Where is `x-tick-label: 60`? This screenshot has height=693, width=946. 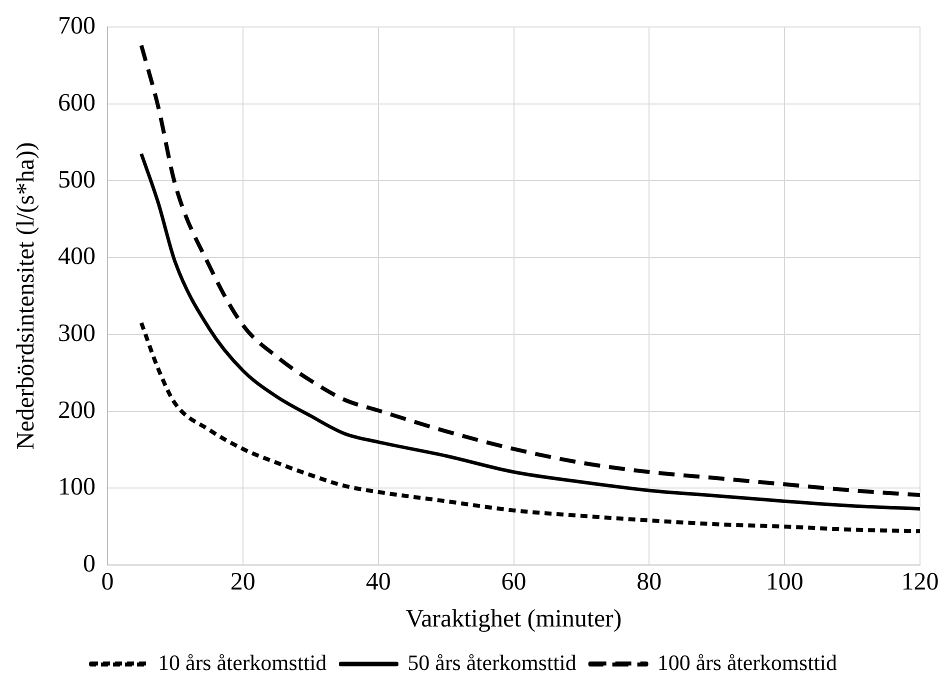 x-tick-label: 60 is located at coordinates (513, 582).